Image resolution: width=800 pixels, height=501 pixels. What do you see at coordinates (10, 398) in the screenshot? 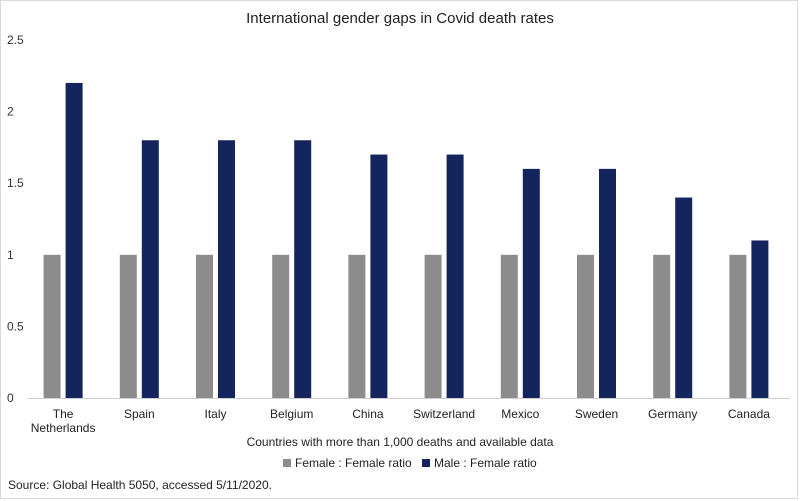
I see `y-tick-label: 0` at bounding box center [10, 398].